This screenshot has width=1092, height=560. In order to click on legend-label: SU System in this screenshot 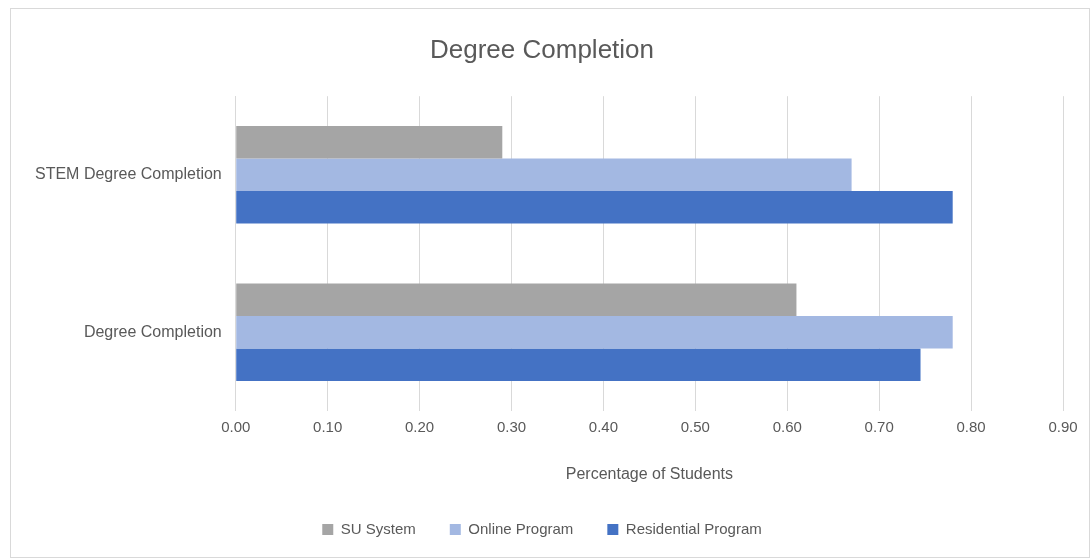, I will do `click(378, 528)`.